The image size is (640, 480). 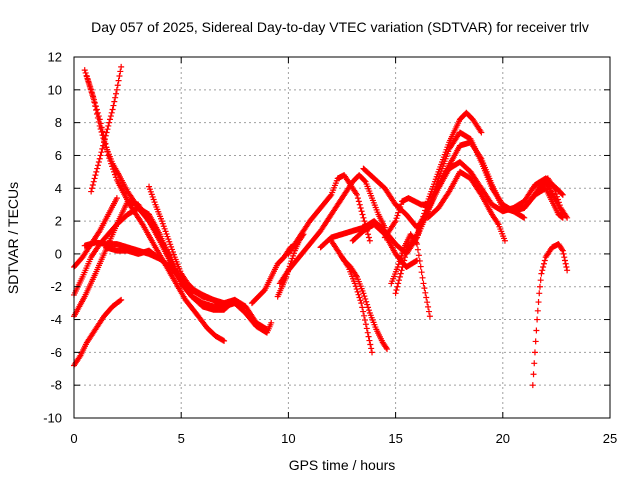 What do you see at coordinates (610, 438) in the screenshot?
I see `x-tick-label: 25` at bounding box center [610, 438].